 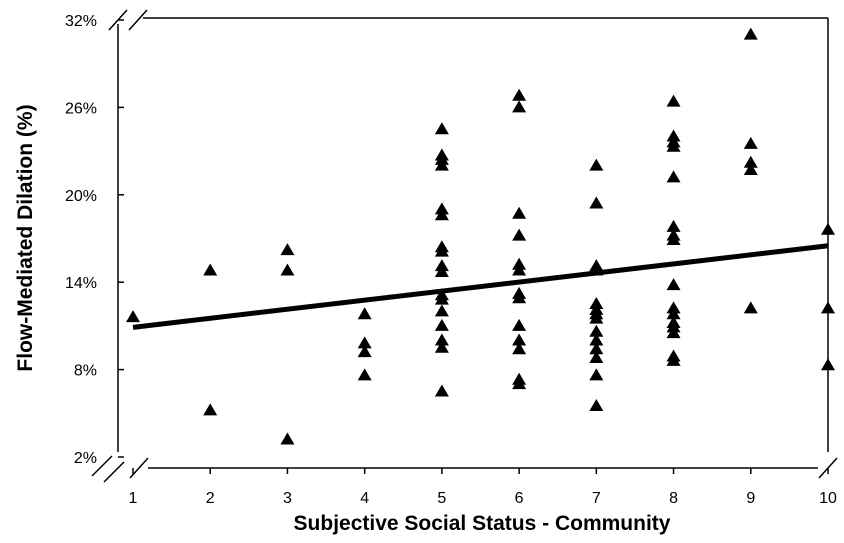 What do you see at coordinates (85, 371) in the screenshot?
I see `y-tick-label: 8%` at bounding box center [85, 371].